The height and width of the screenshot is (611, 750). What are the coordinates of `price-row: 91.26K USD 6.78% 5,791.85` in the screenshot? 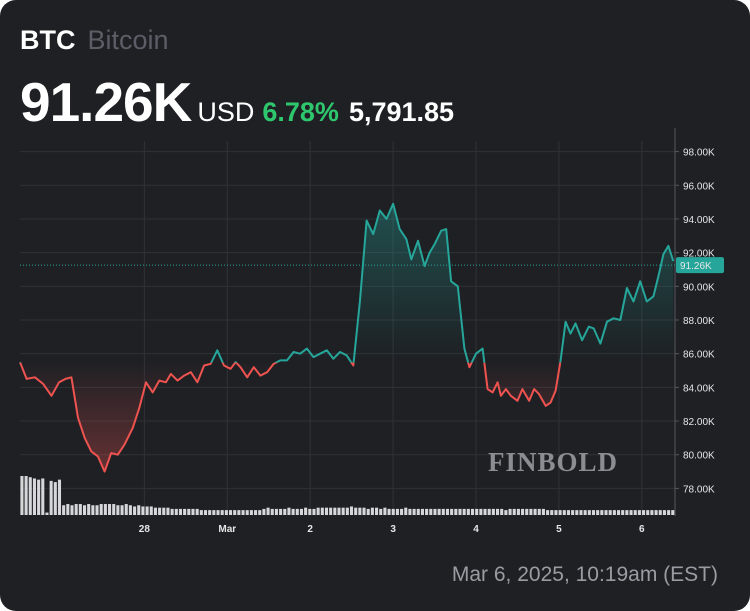 It's located at (237, 102).